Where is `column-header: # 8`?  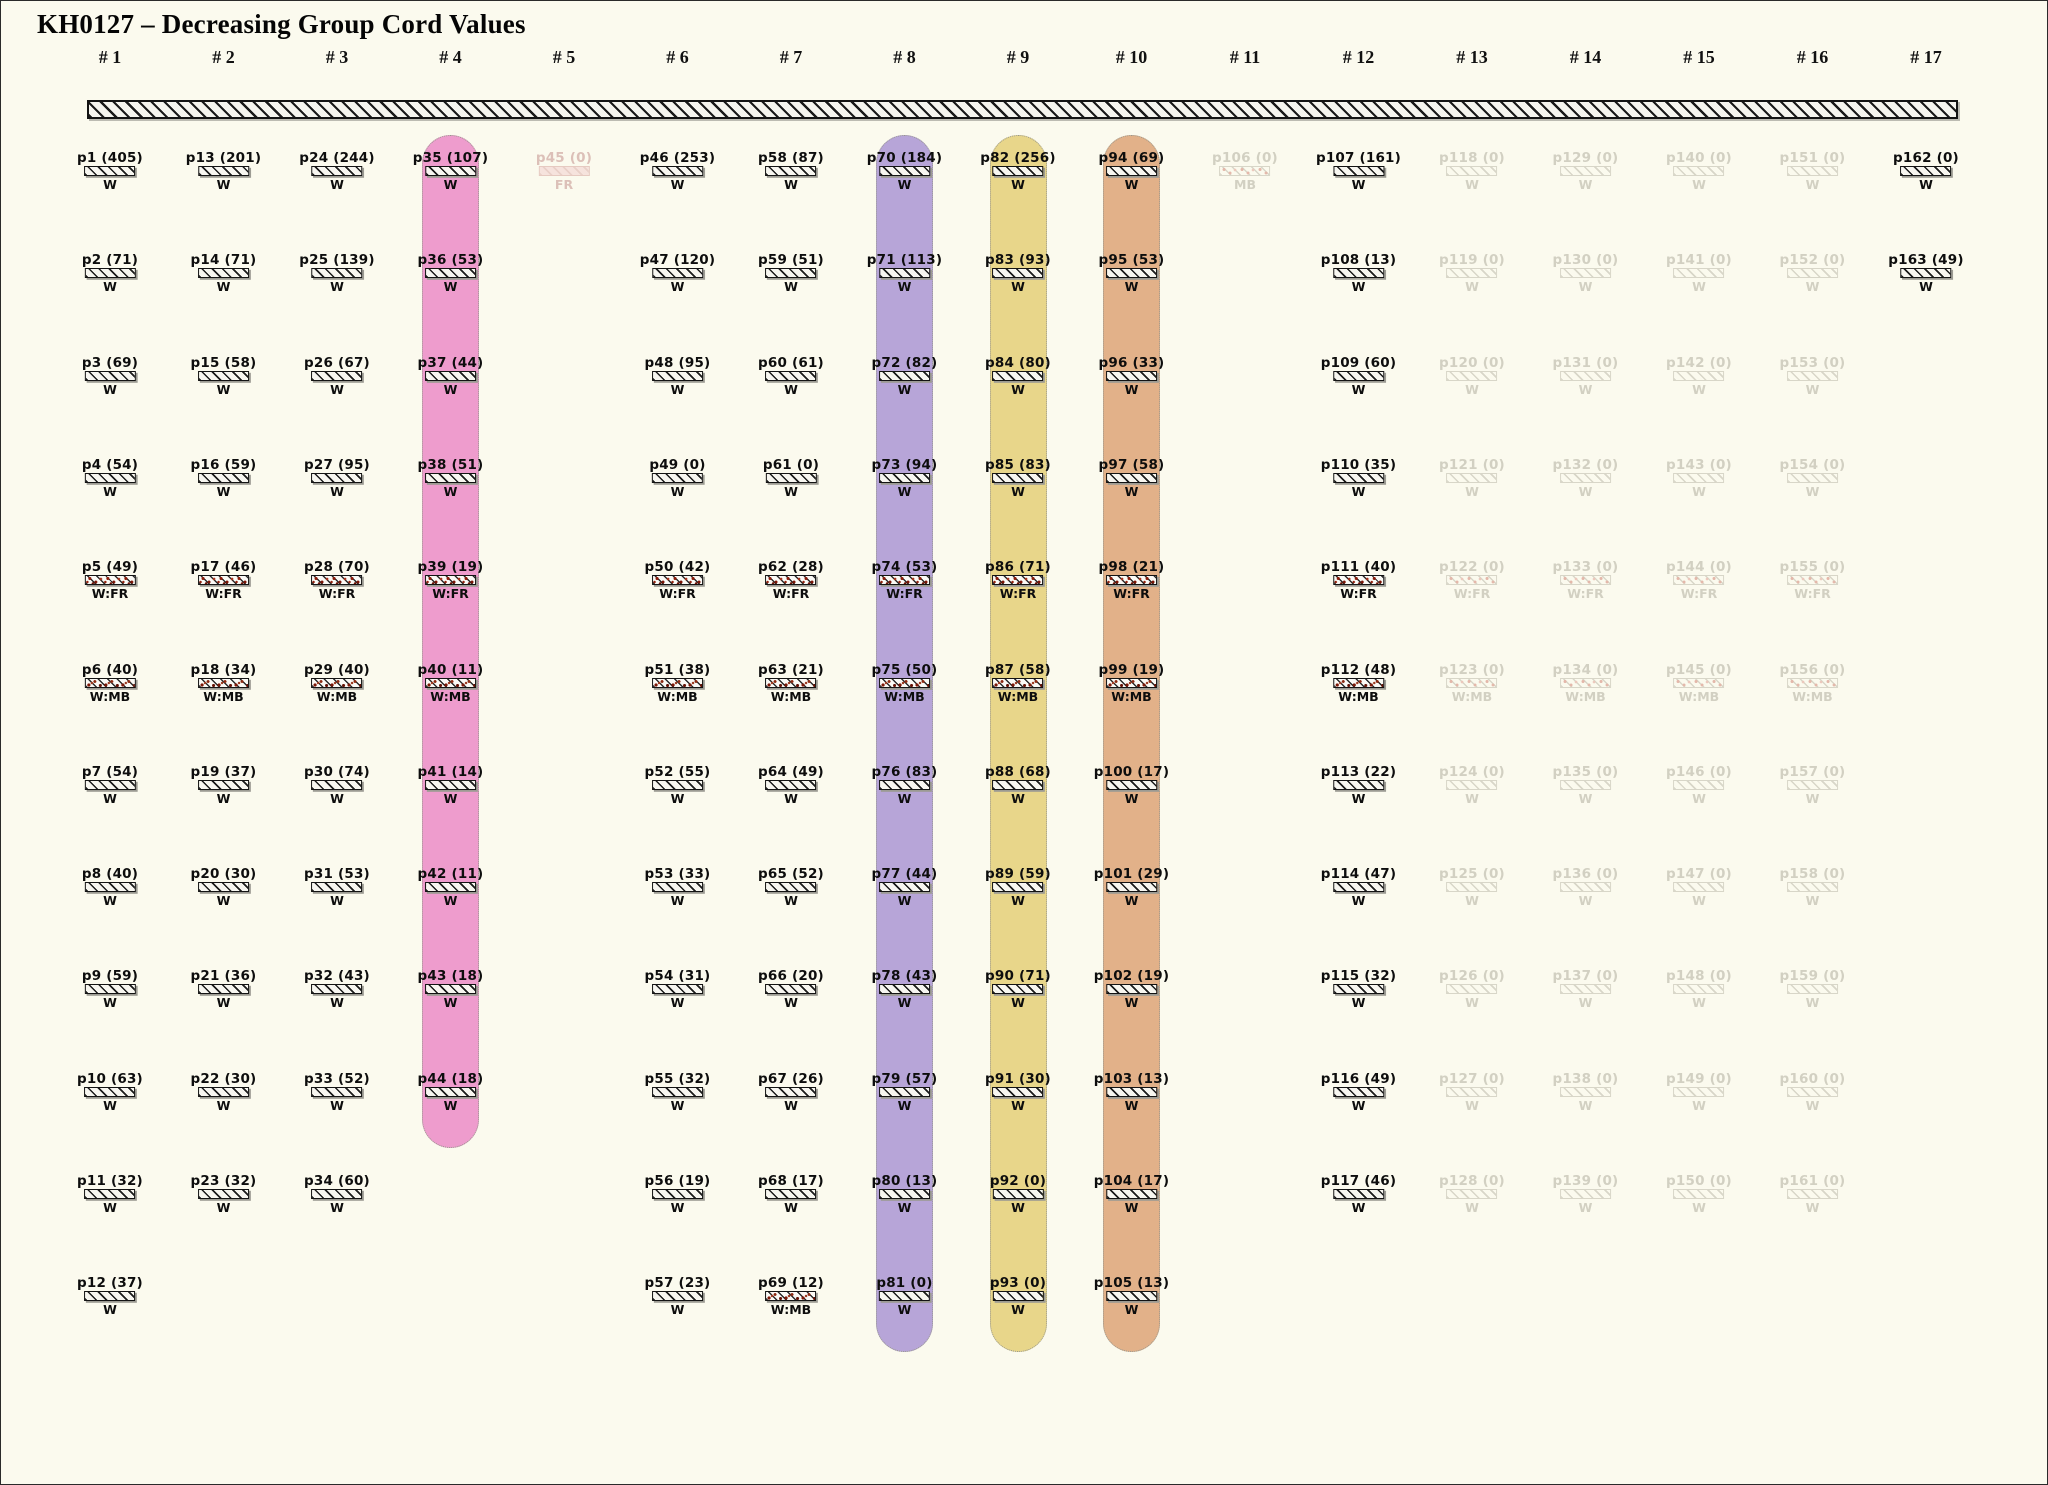
column-header: # 8 is located at coordinates (904, 57).